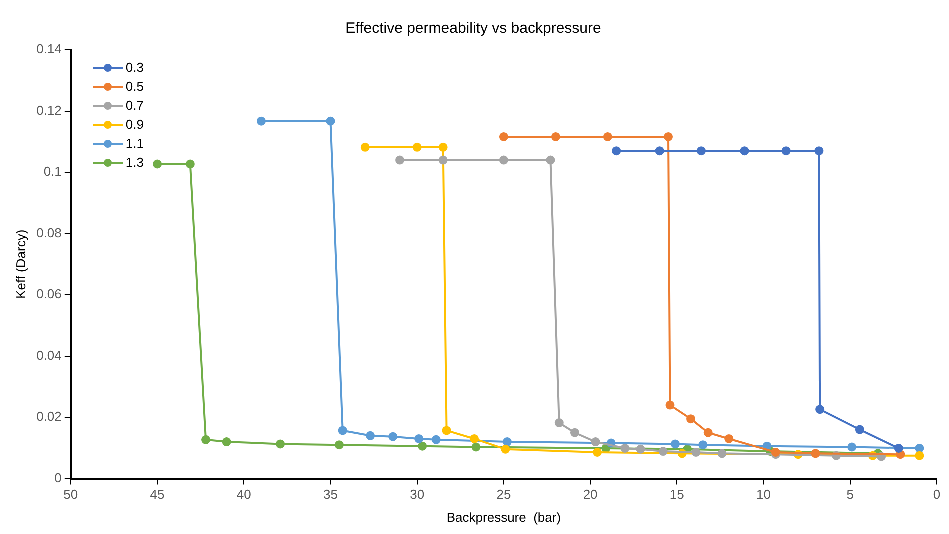 This screenshot has width=949, height=534. What do you see at coordinates (20, 264) in the screenshot?
I see `y-axis-title: Keff (Darcy)` at bounding box center [20, 264].